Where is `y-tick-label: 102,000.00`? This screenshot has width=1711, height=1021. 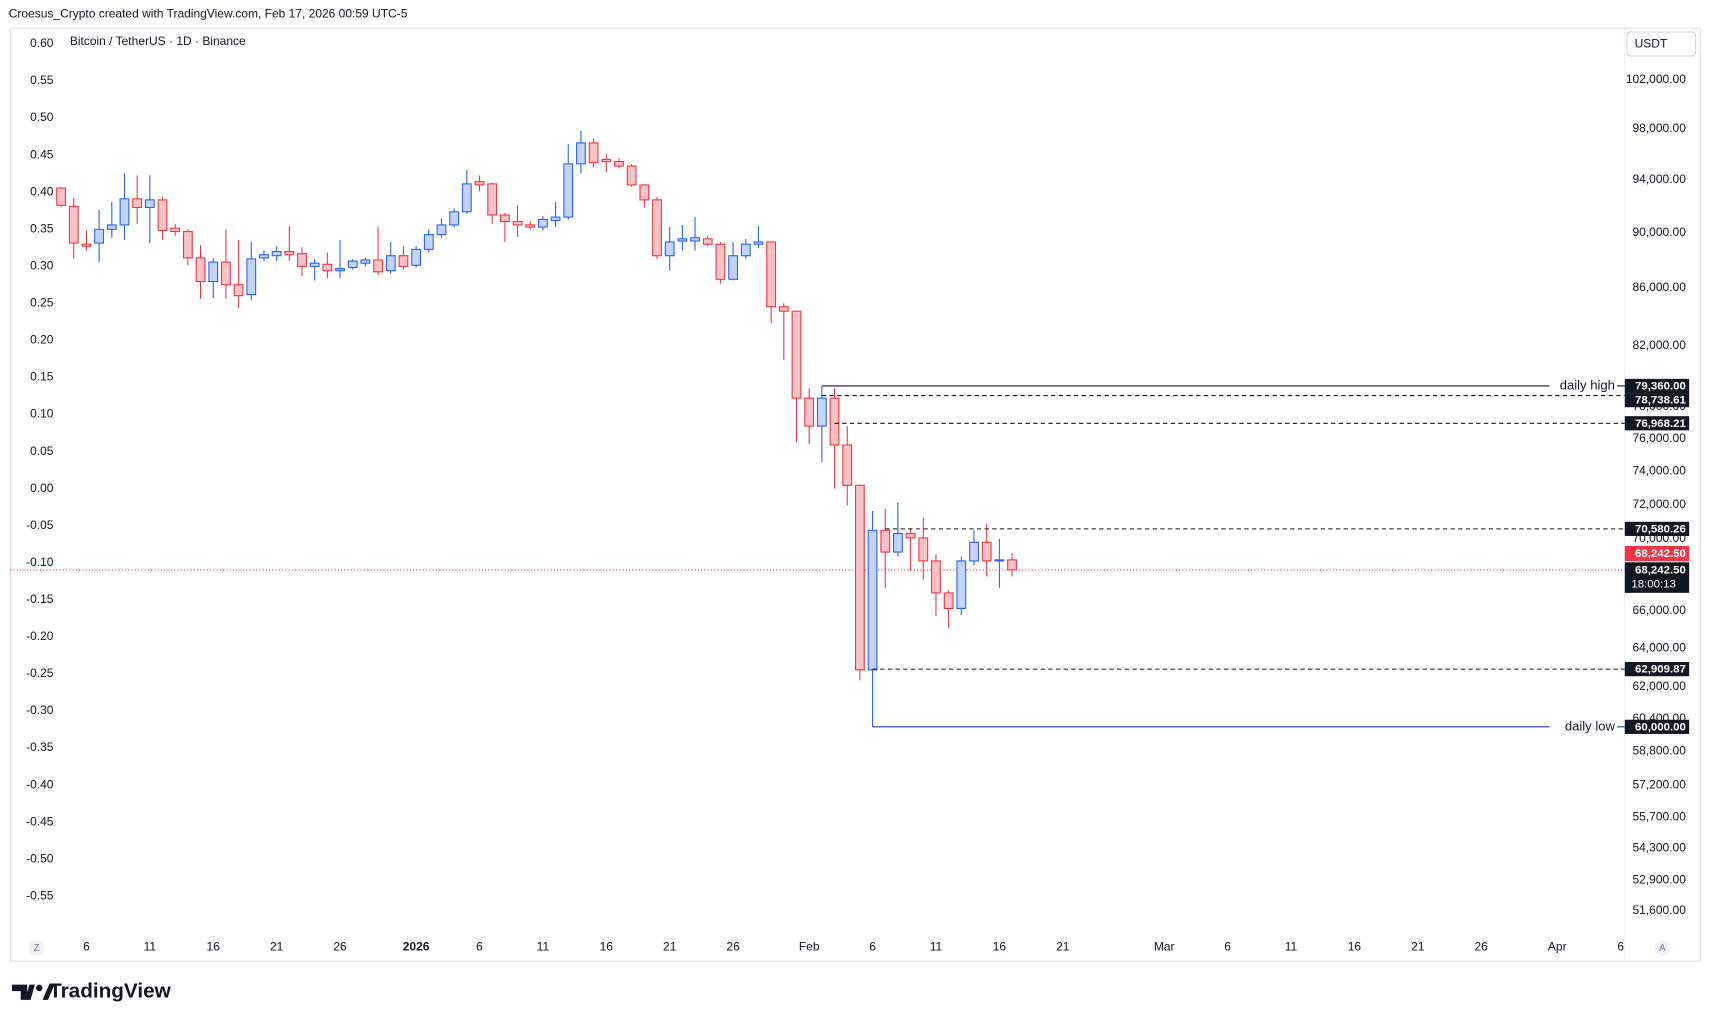 y-tick-label: 102,000.00 is located at coordinates (1656, 79).